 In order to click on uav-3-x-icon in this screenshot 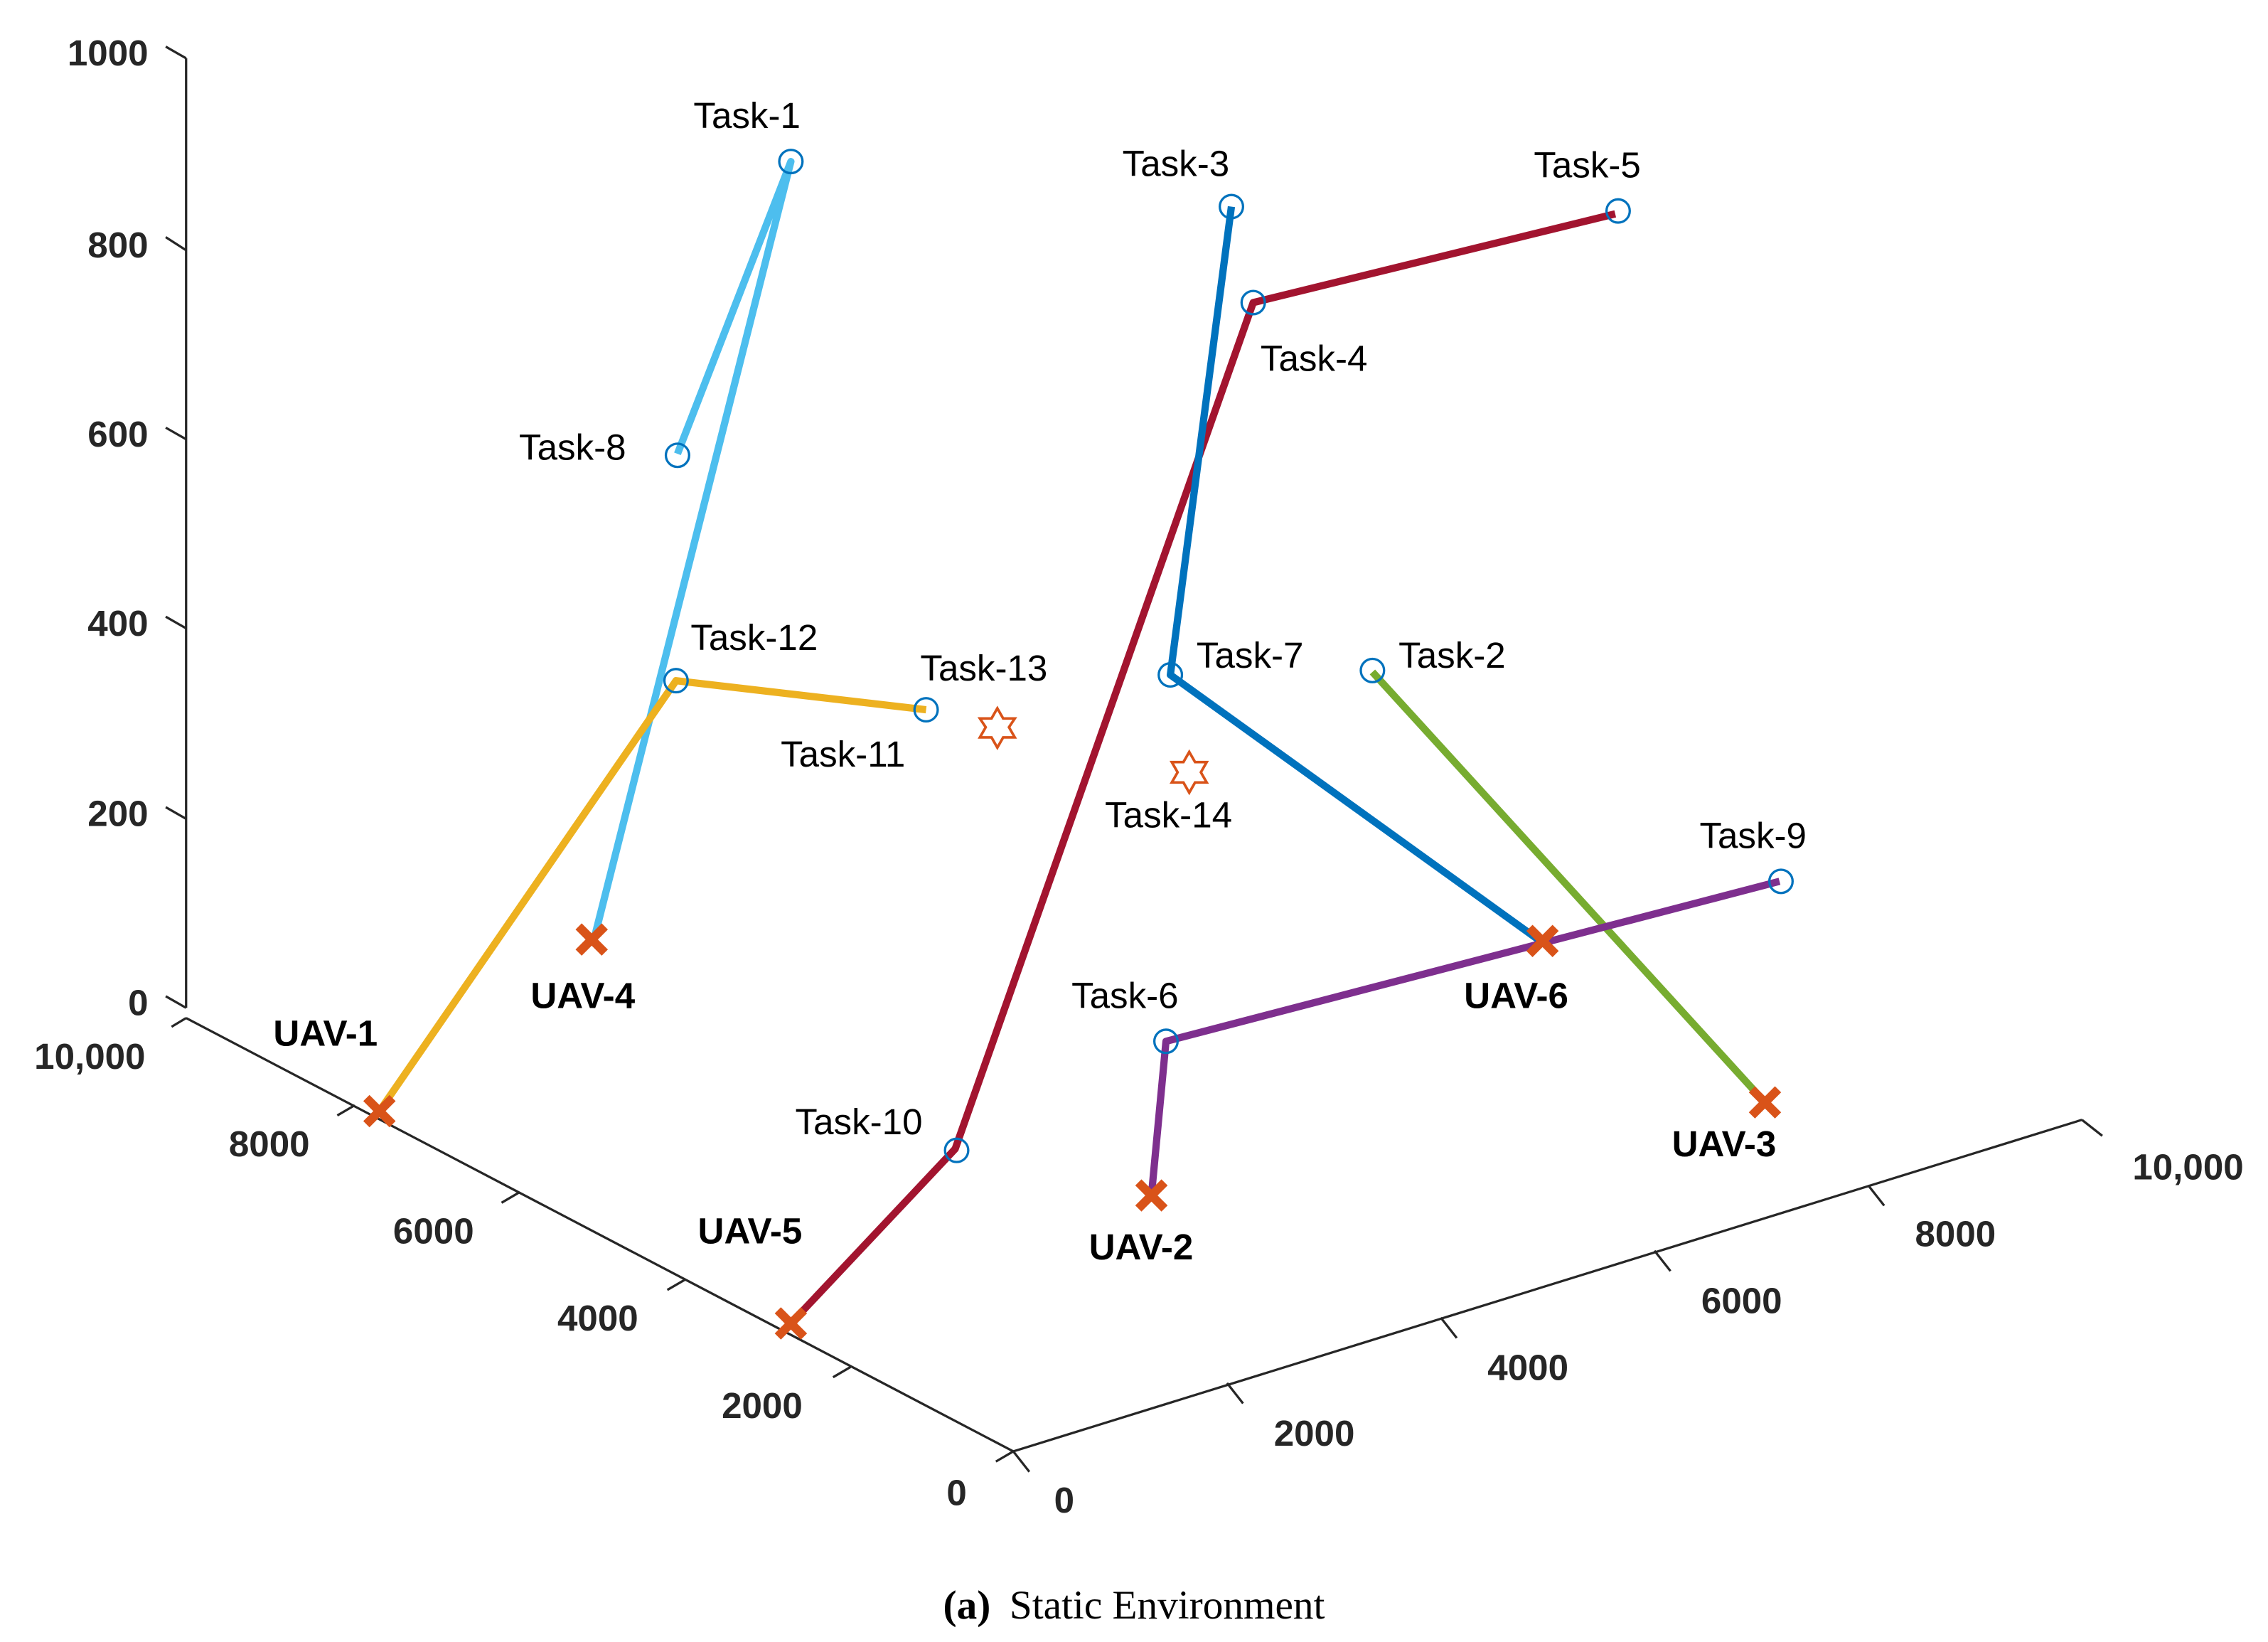, I will do `click(1765, 1102)`.